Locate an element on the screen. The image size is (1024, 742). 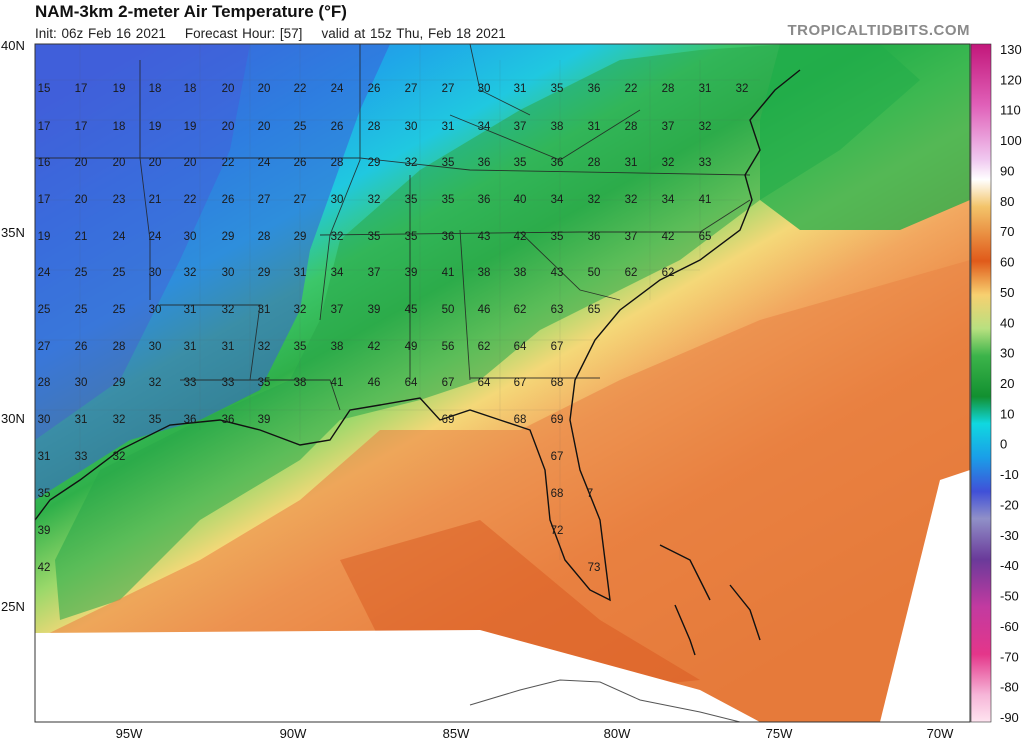
latitude-label: 40N is located at coordinates (13, 45).